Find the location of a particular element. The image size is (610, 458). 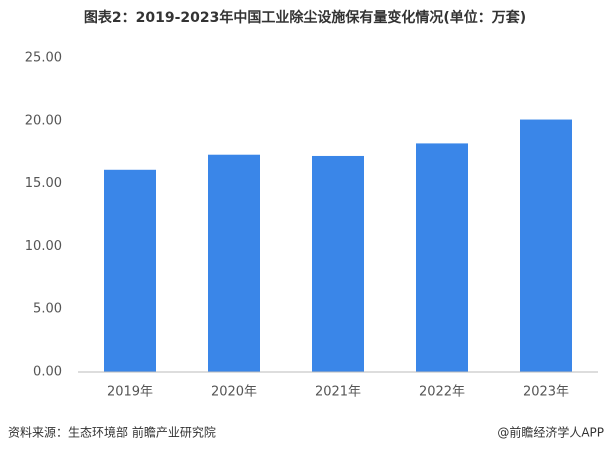

y-tick-label: 10.00 is located at coordinates (43, 246).